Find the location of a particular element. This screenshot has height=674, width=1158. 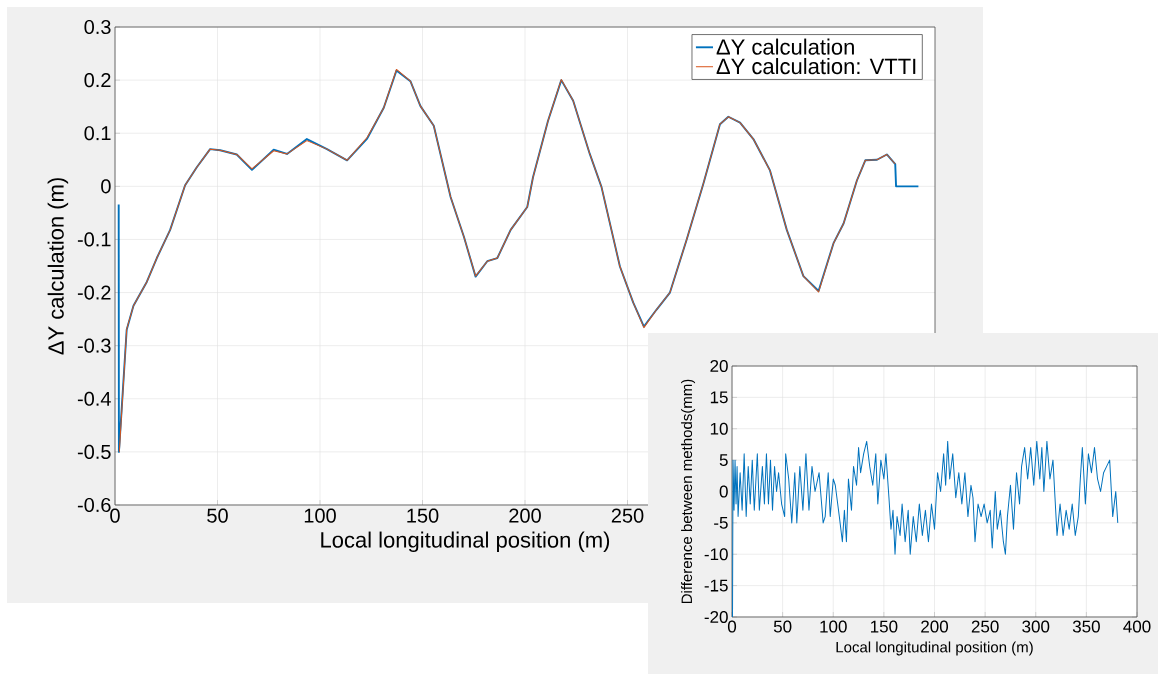

y-tick-label: 20 is located at coordinates (719, 366).